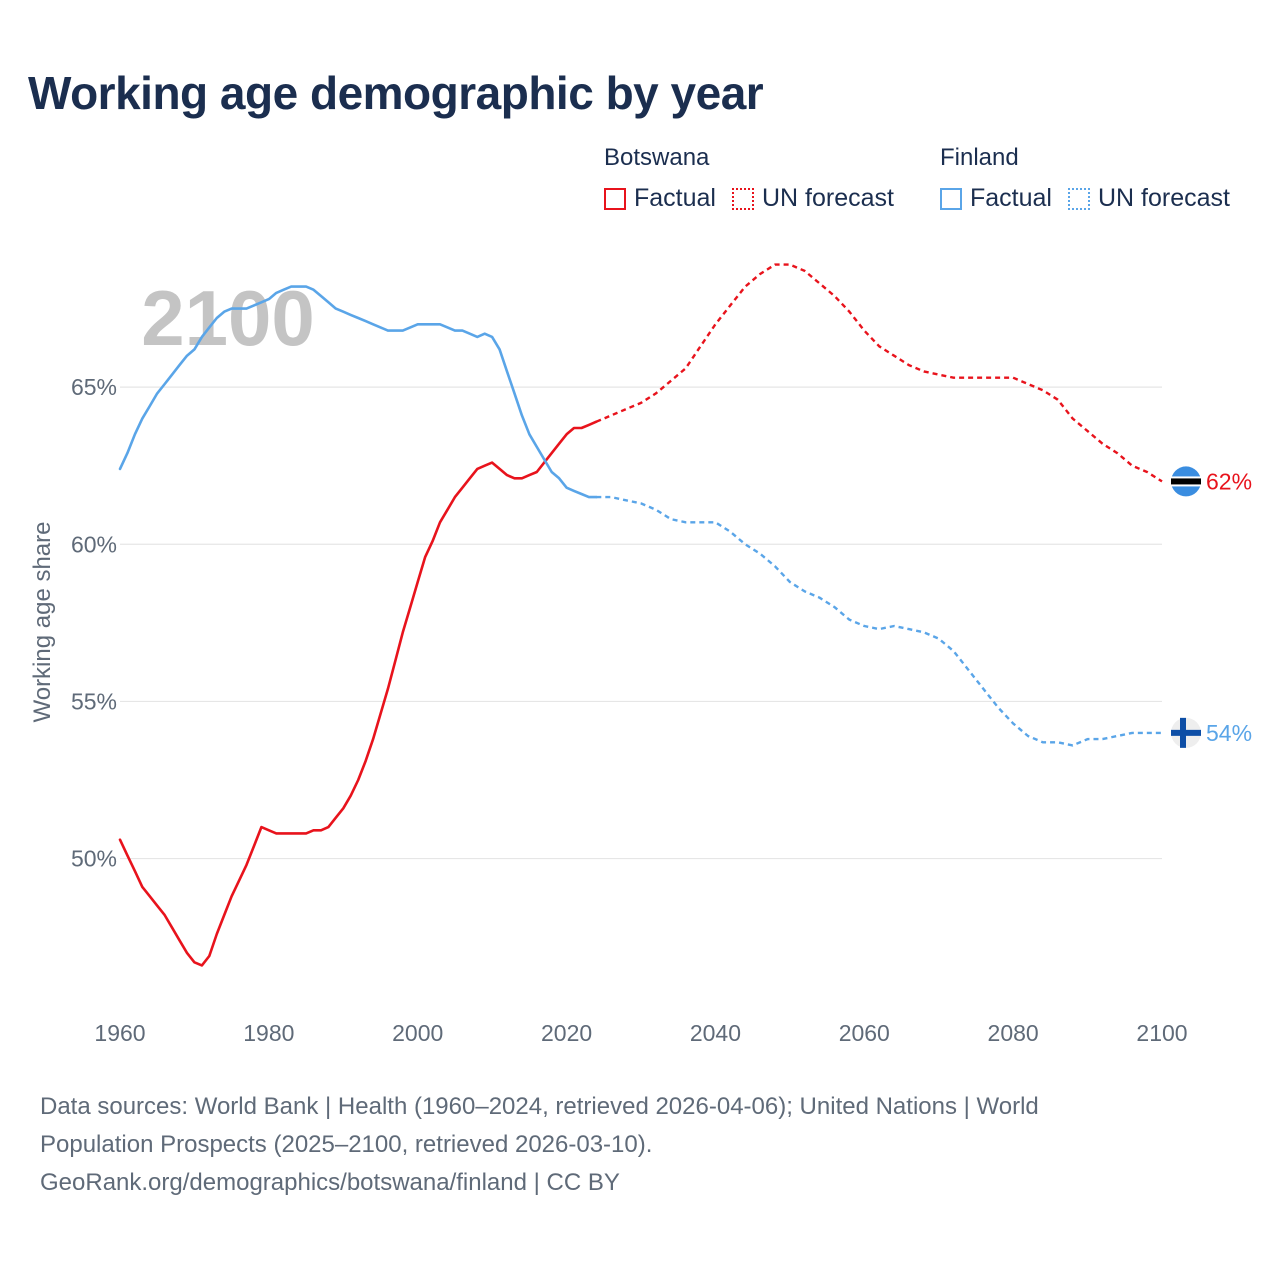  Describe the element at coordinates (879, 621) in the screenshot. I see `series-line-finland-forecast` at that location.